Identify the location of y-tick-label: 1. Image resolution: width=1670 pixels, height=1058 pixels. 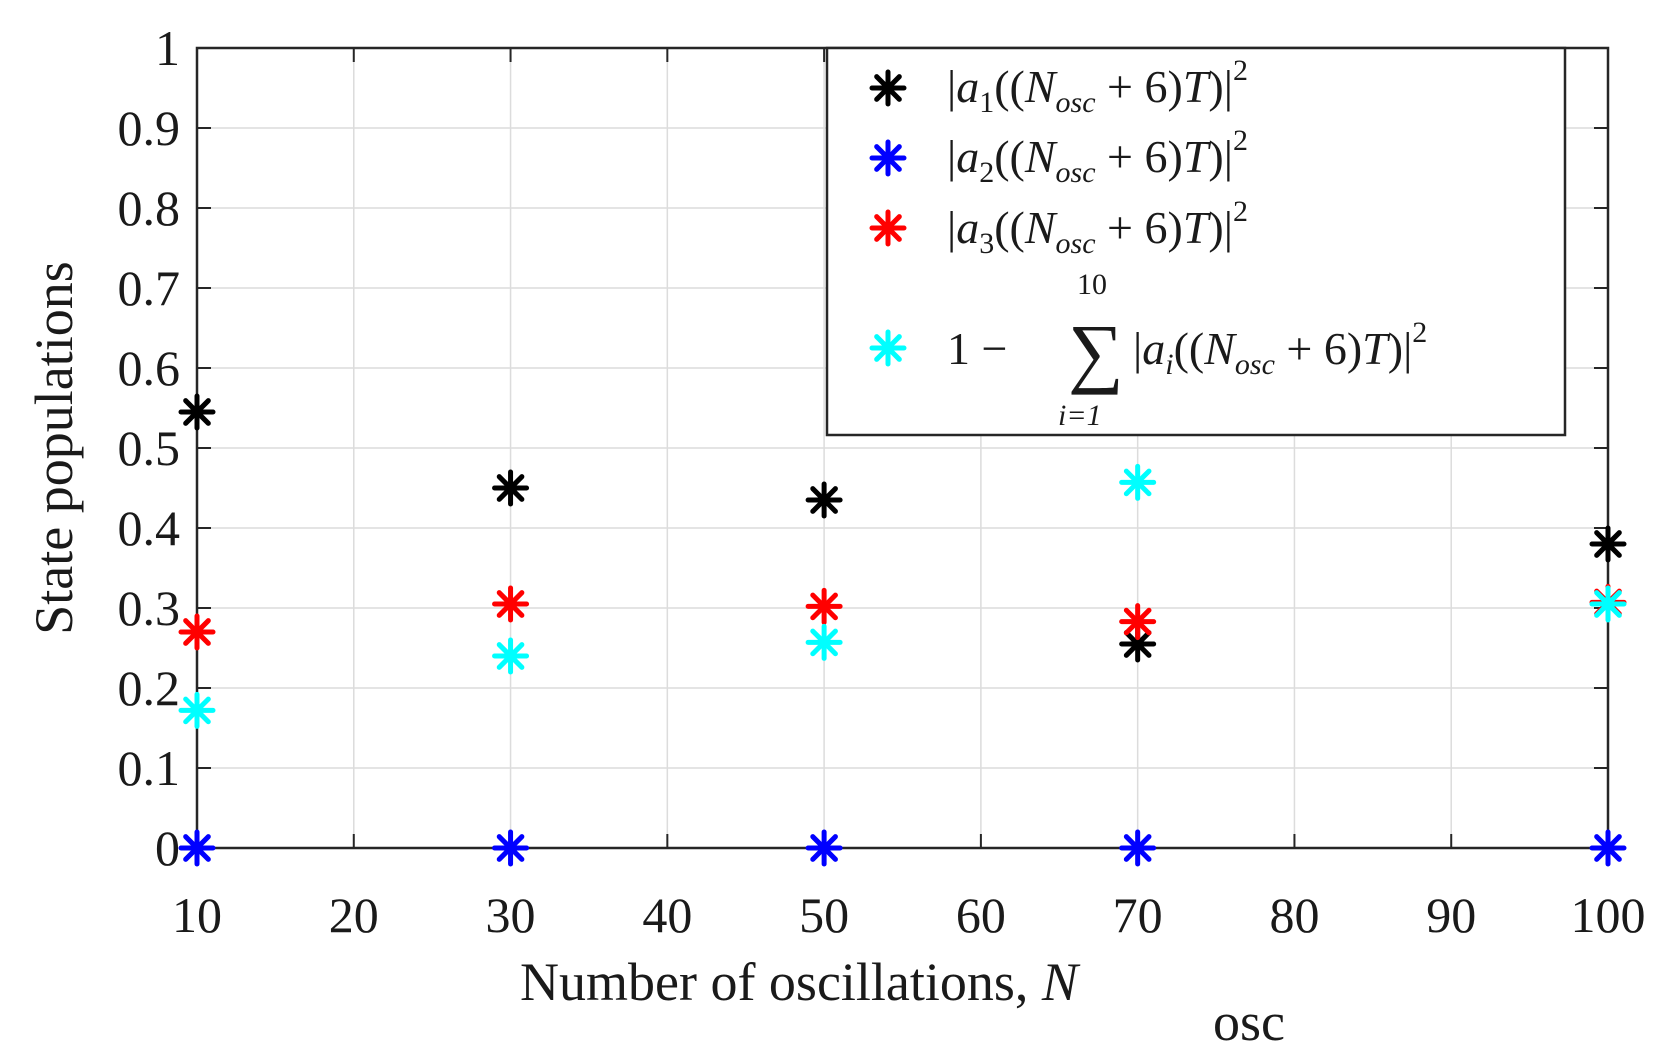
(167, 48).